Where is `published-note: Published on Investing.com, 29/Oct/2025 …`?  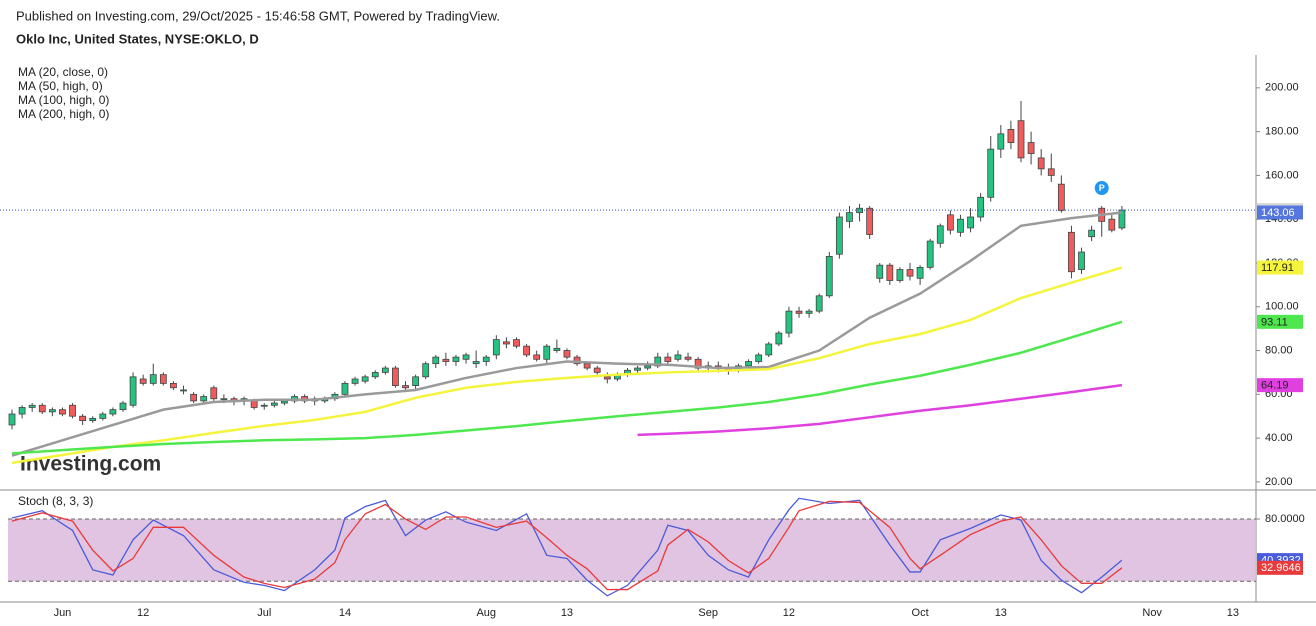 published-note: Published on Investing.com, 29/Oct/2025 … is located at coordinates (258, 15).